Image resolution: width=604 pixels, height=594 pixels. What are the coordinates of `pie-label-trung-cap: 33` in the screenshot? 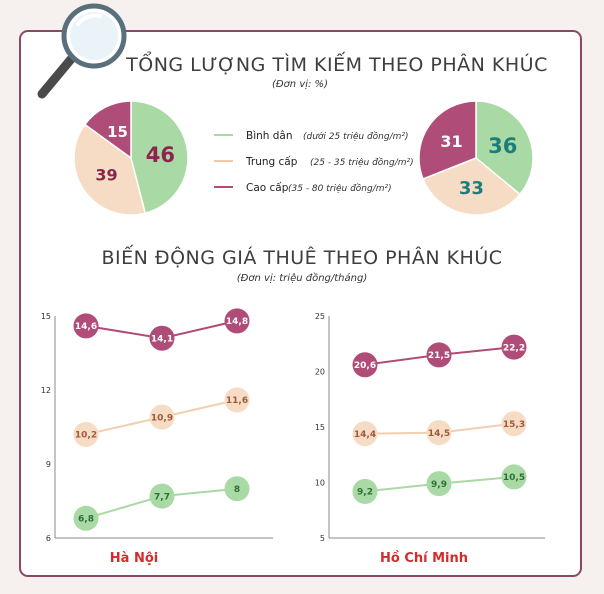 It's located at (471, 188).